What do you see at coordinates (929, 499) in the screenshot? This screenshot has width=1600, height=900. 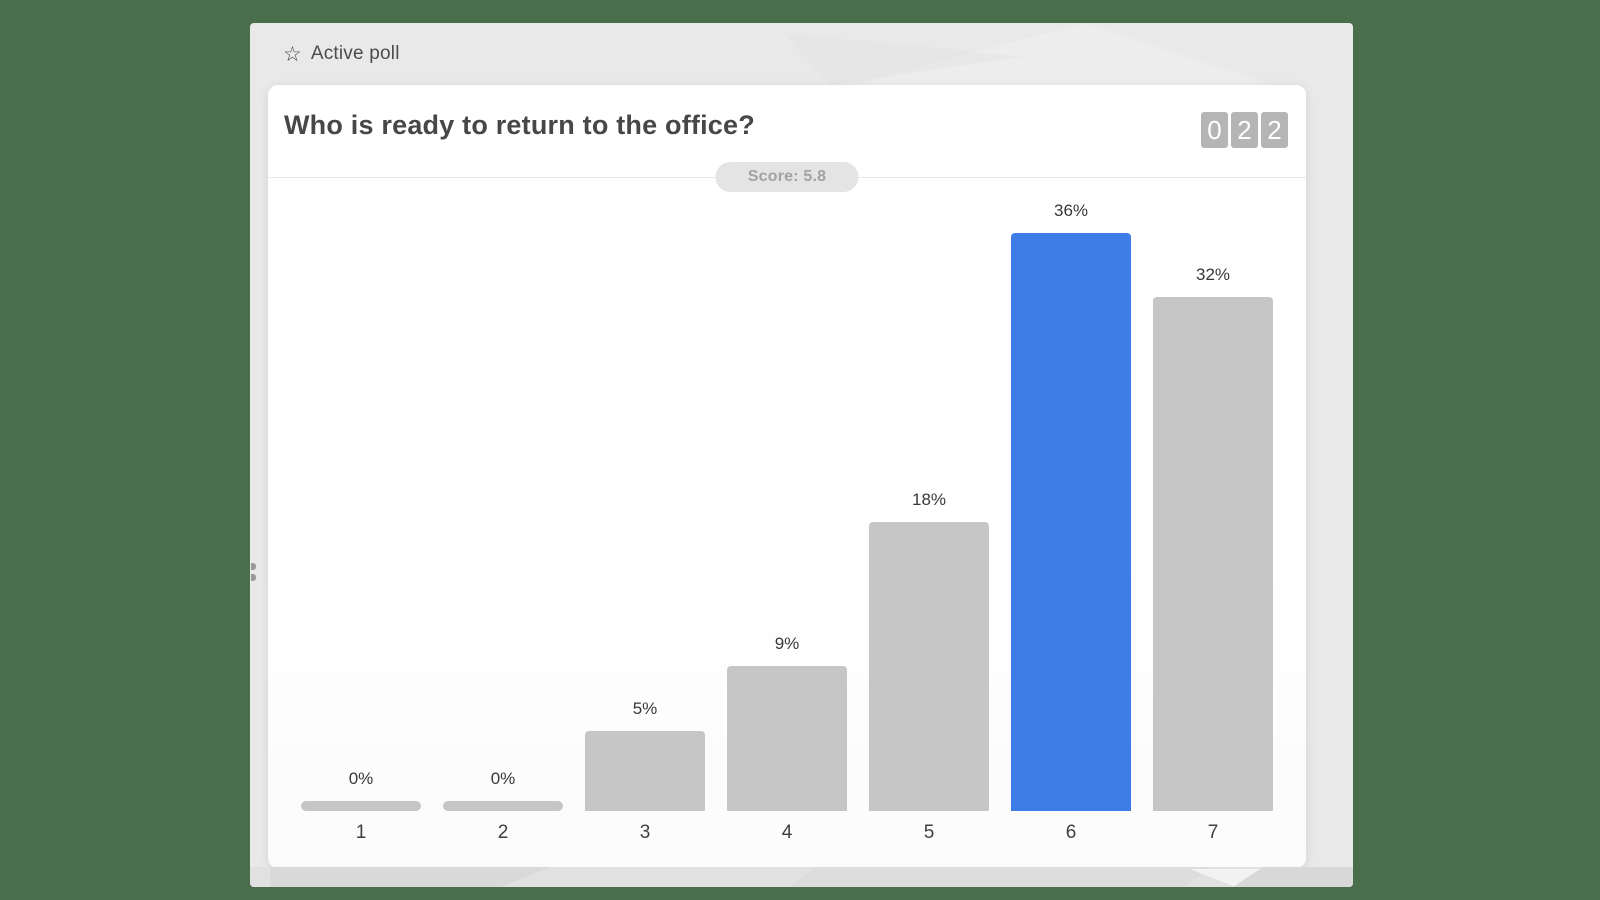 I see `bar-value-label: 18%` at bounding box center [929, 499].